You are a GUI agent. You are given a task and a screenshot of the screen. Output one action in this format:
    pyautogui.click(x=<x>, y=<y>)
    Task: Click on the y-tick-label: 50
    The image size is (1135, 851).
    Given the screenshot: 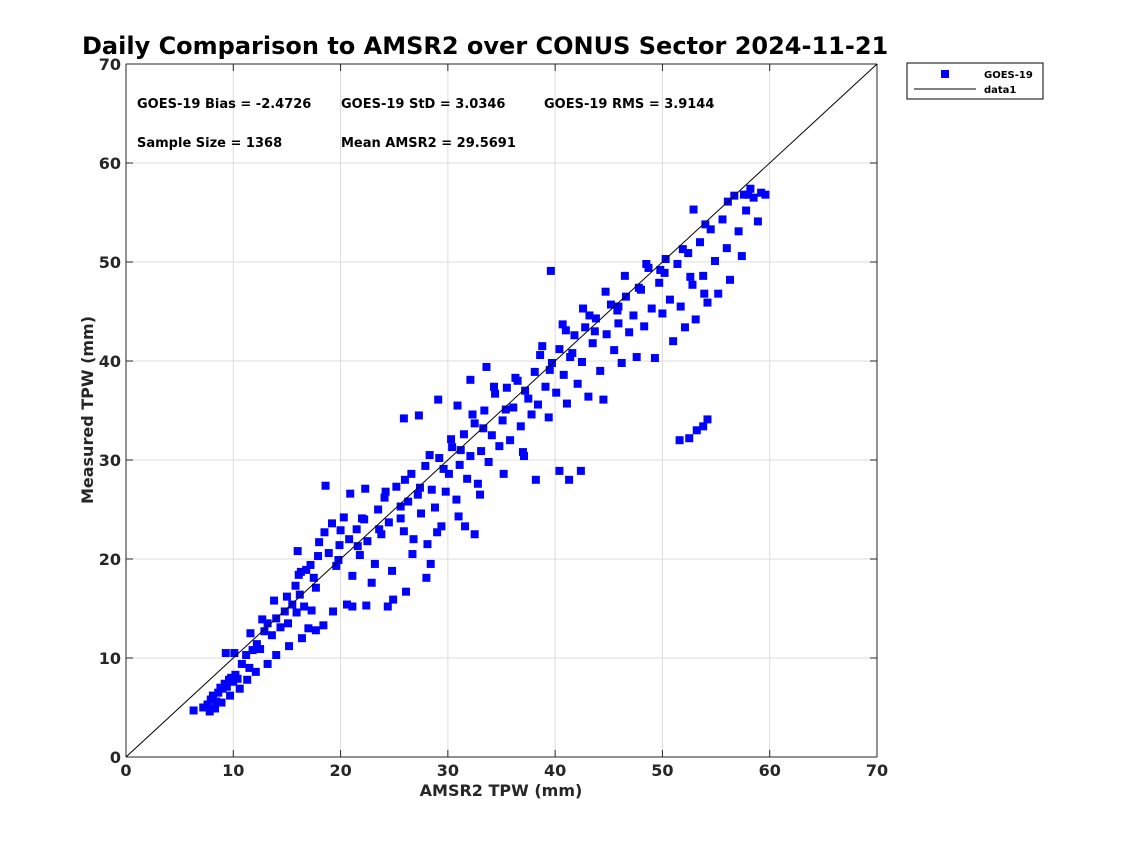 What is the action you would take?
    pyautogui.click(x=110, y=262)
    